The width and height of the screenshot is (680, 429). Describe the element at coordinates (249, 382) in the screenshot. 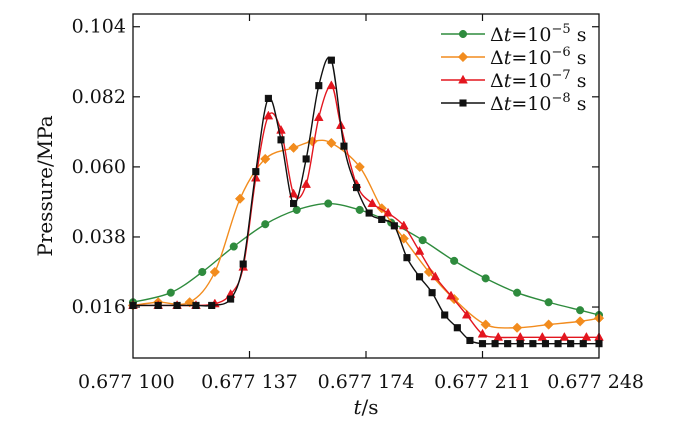

I see `x-tick-label: 0.677 137` at that location.